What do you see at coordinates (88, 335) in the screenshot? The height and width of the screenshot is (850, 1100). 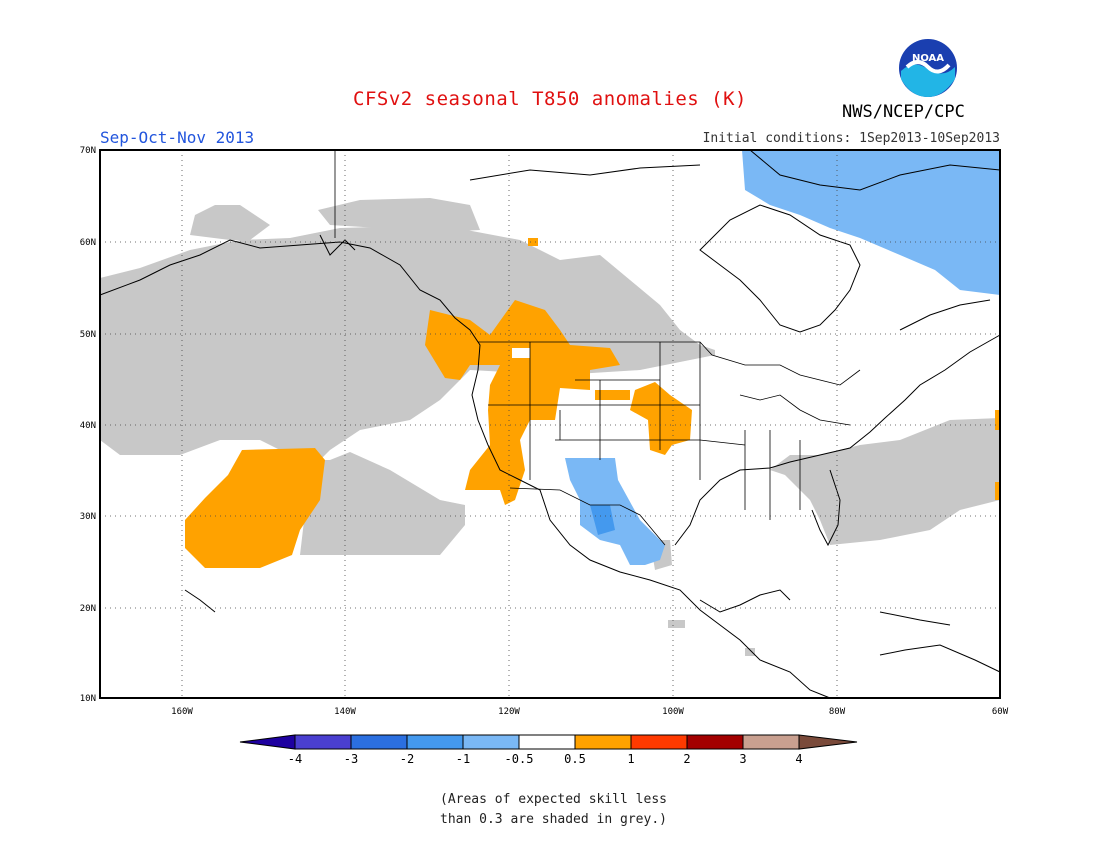 I see `lat-label-50n: 50N` at bounding box center [88, 335].